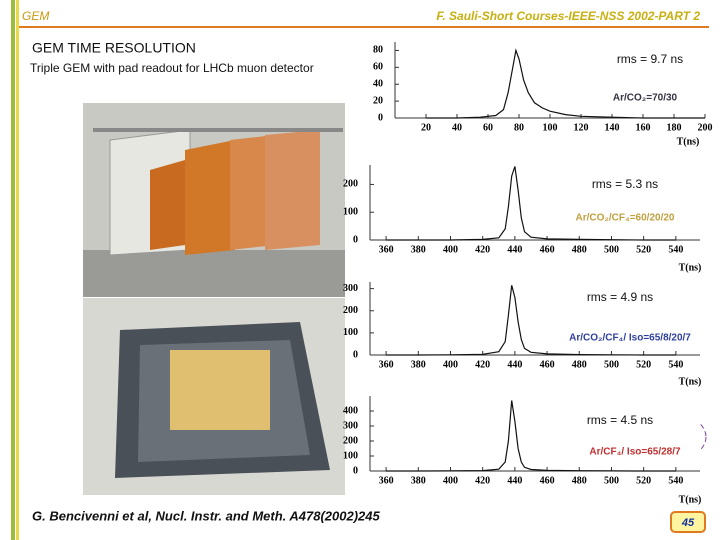 Image resolution: width=720 pixels, height=540 pixels. Describe the element at coordinates (13, 270) in the screenshot. I see `left-bar` at that location.